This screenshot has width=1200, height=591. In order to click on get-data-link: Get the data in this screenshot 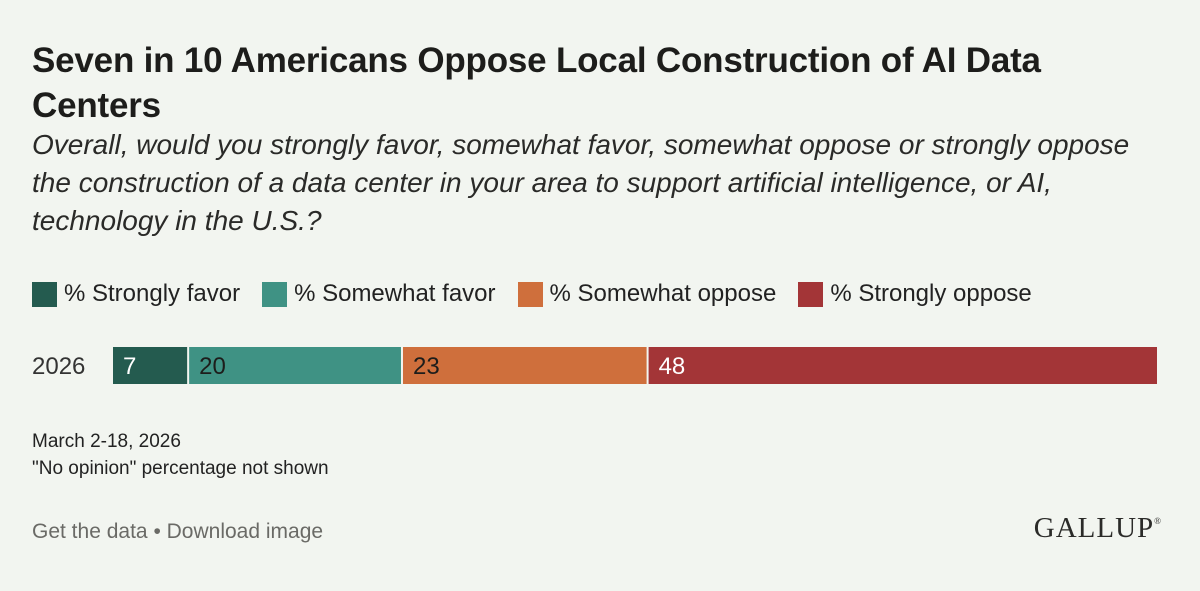, I will do `click(90, 531)`.